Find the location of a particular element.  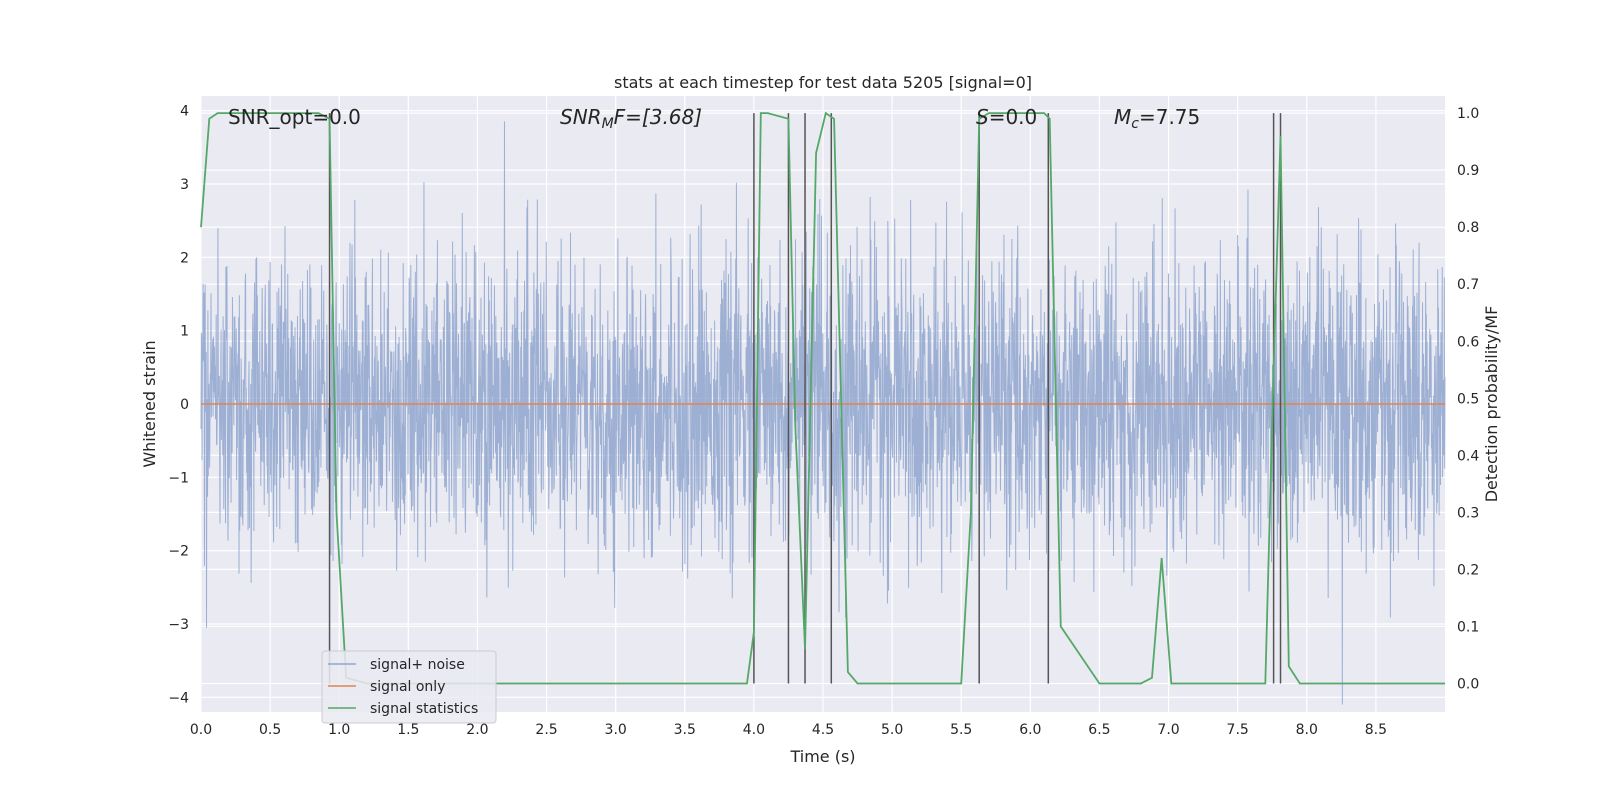

annotation-snr-mf-main: SNR is located at coordinates (581, 117).